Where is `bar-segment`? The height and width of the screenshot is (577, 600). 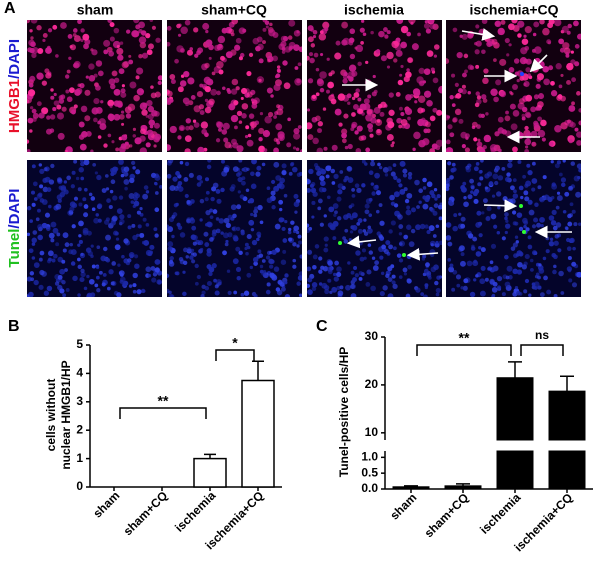
bar-segment is located at coordinates (463, 487).